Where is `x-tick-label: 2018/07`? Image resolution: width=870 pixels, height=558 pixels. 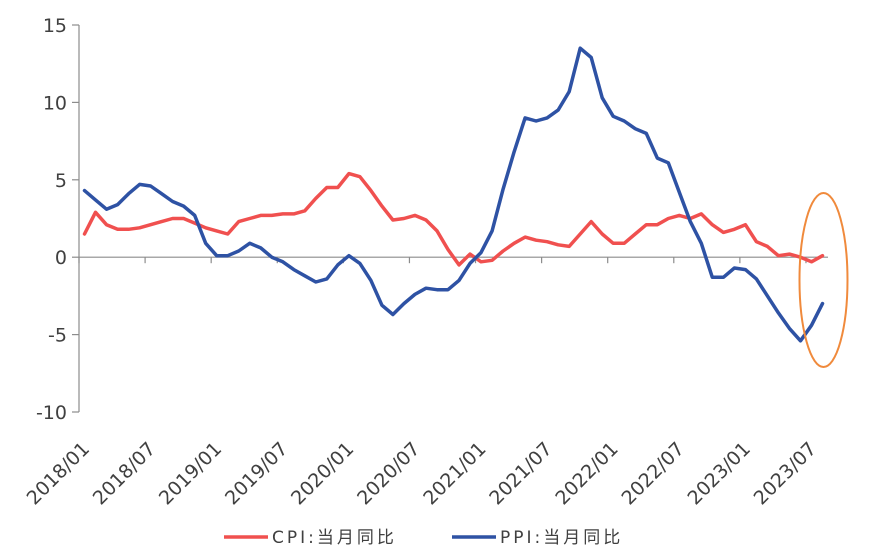 x-tick-label: 2018/07 is located at coordinates (124, 473).